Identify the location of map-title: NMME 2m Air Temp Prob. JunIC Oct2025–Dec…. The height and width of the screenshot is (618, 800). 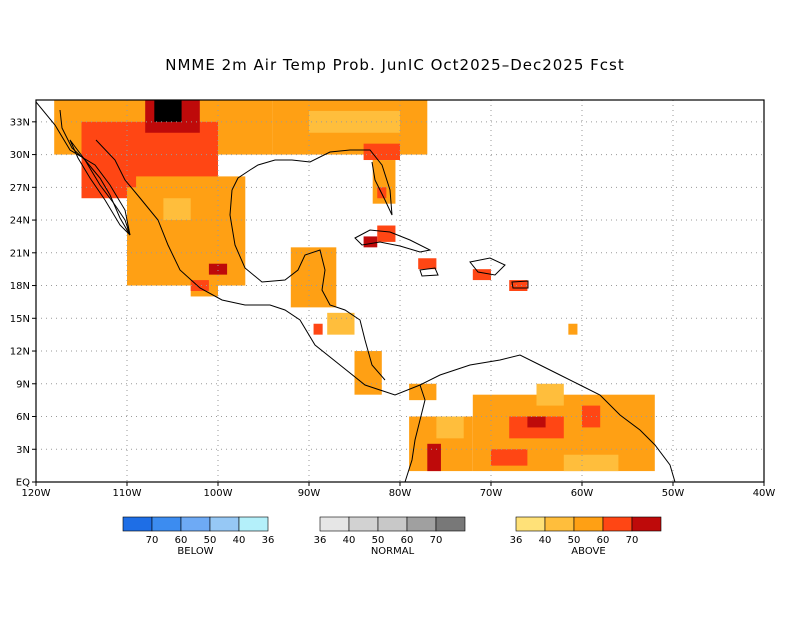
(395, 65).